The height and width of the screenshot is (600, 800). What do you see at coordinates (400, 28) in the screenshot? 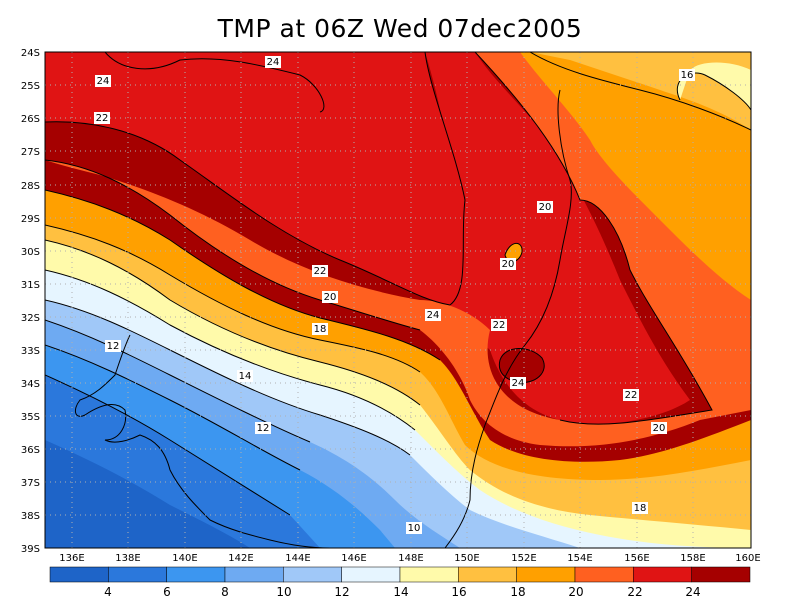
I see `map-title: TMP at 06Z Wed 07dec2005` at bounding box center [400, 28].